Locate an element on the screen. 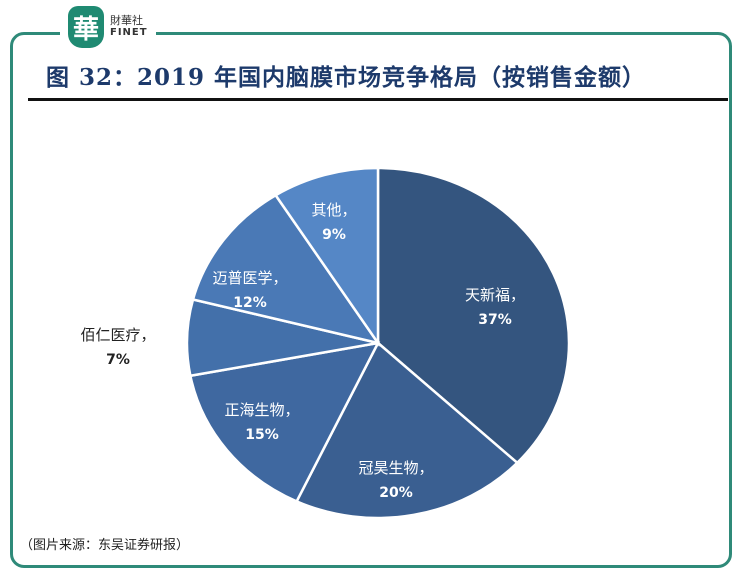 This screenshot has width=746, height=578. title-divider is located at coordinates (378, 99).